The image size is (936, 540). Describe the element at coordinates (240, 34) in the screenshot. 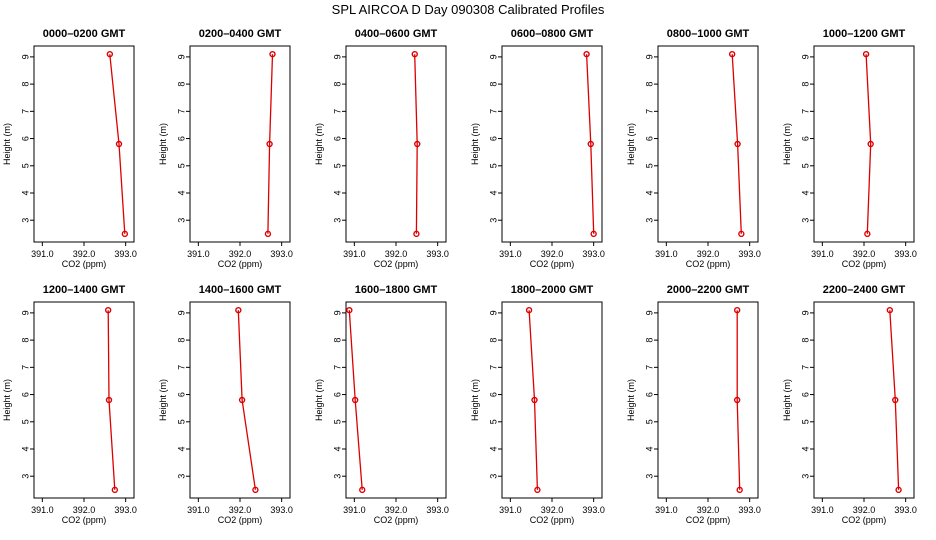

I see `panel-title: 0200–0400 GMT` at that location.